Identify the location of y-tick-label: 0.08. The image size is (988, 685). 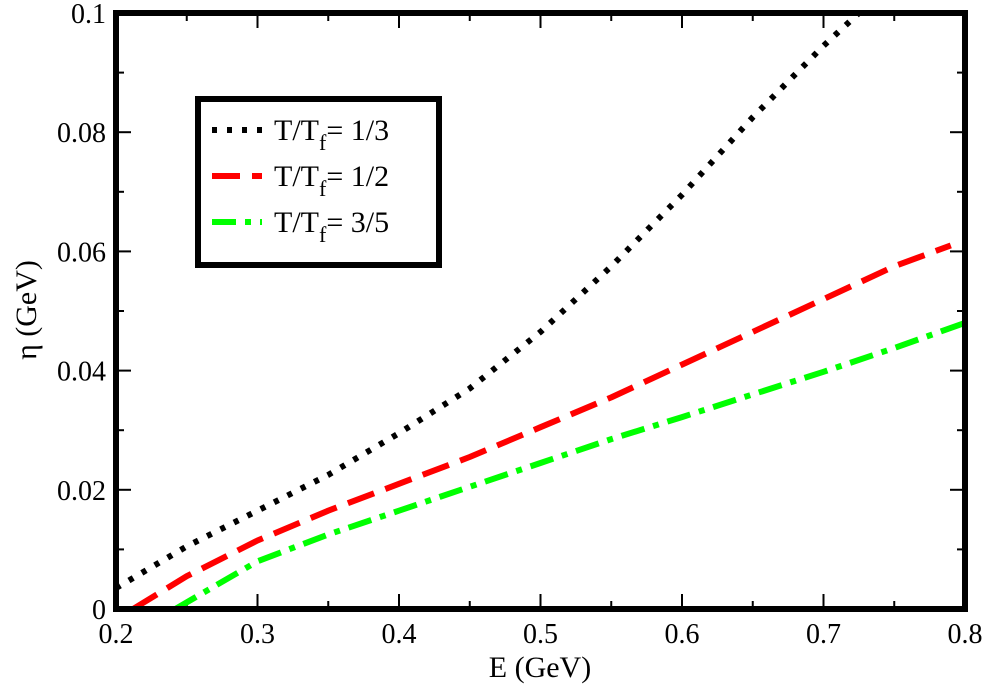
(81, 133).